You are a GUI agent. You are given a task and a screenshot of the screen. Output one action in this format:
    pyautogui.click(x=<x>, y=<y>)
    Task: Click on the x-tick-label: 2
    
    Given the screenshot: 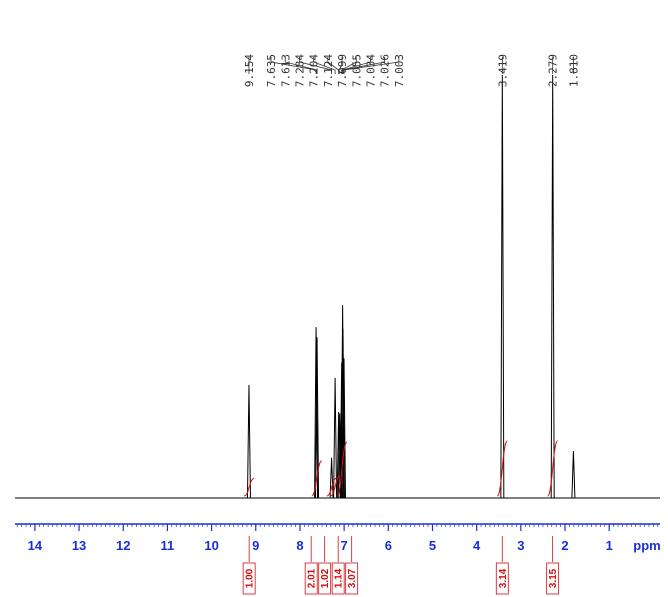 What is the action you would take?
    pyautogui.click(x=564, y=545)
    